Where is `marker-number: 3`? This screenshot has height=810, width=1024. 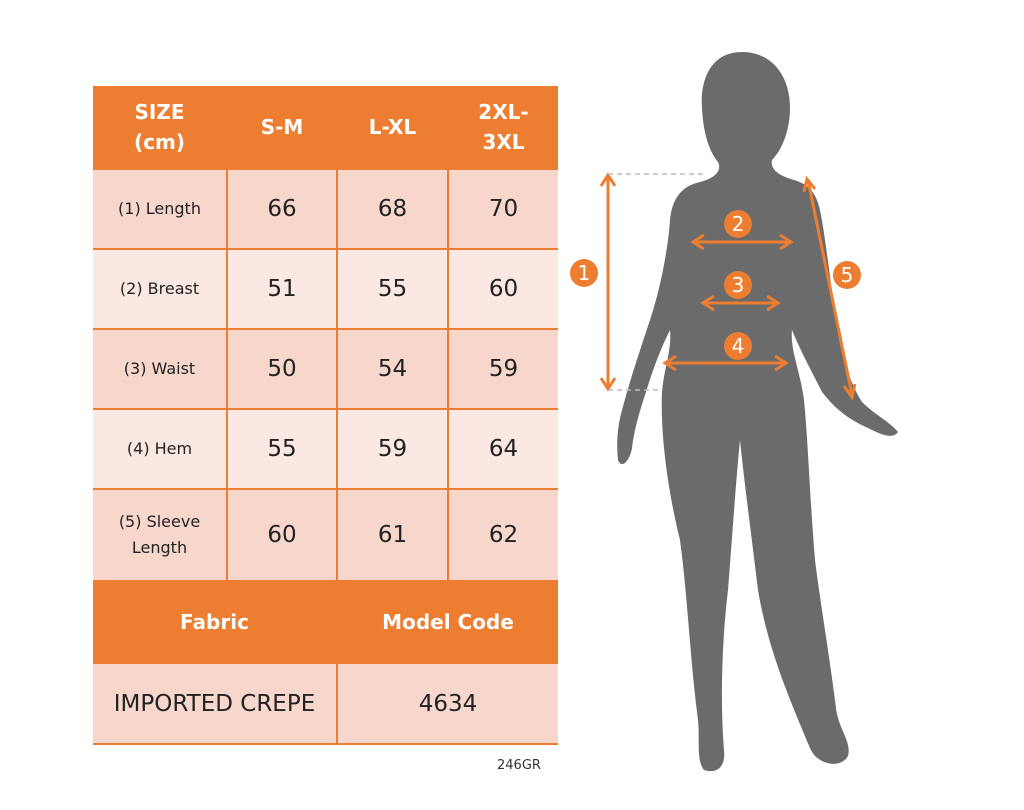
marker-number: 3 is located at coordinates (738, 285).